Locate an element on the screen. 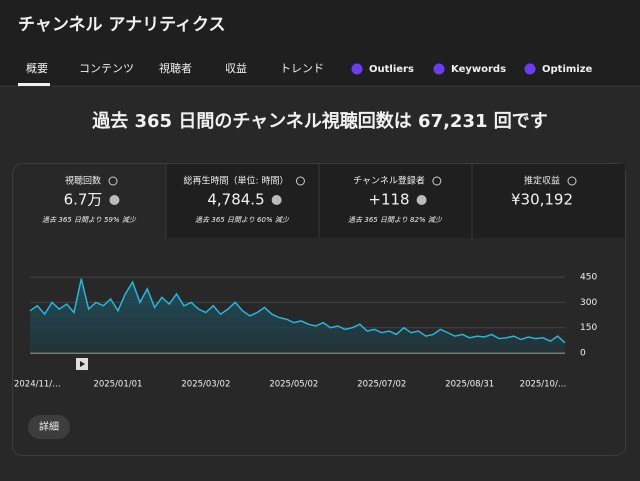 Image resolution: width=640 pixels, height=481 pixels. x-tick-label: 2025/07/02 is located at coordinates (381, 385).